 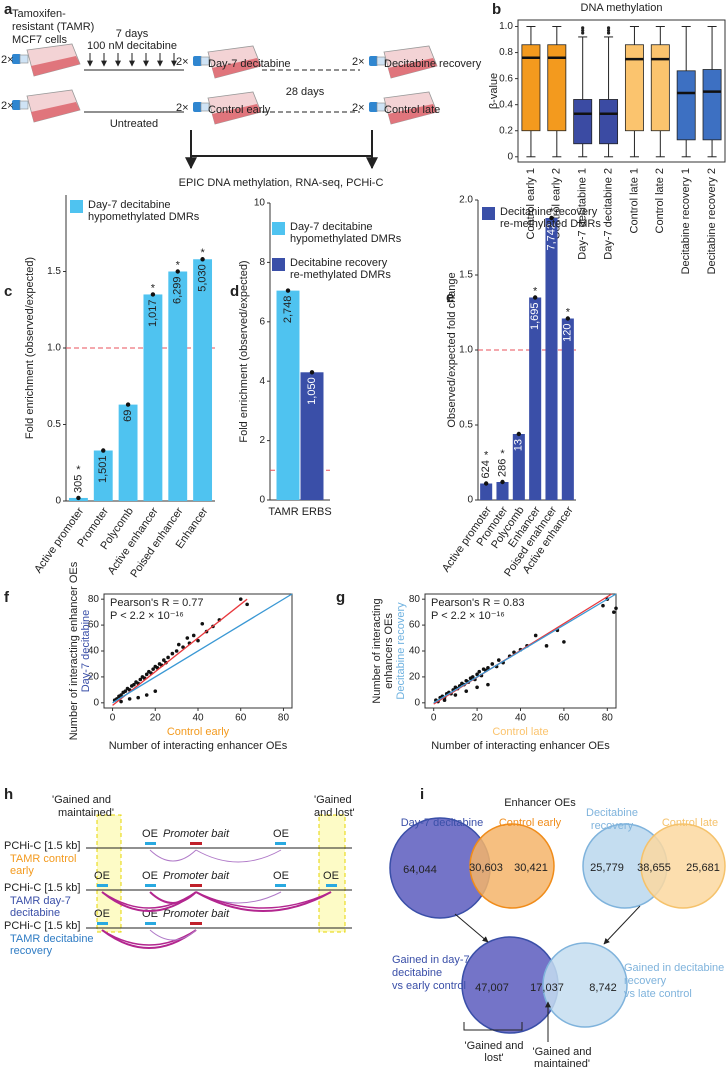 What do you see at coordinates (506, 52) in the screenshot?
I see `y-tick-label: 0.8` at bounding box center [506, 52].